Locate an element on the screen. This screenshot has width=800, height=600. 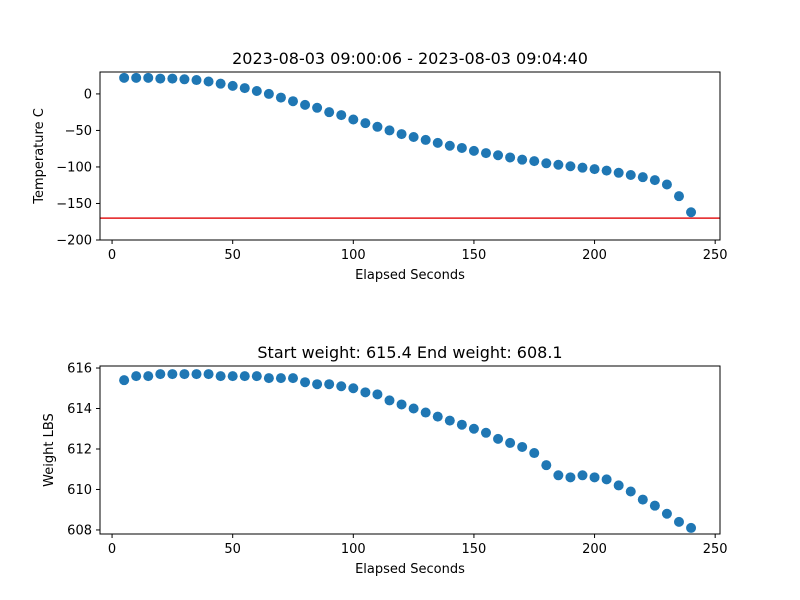
y-axis-label: Weight LBS is located at coordinates (49, 450).